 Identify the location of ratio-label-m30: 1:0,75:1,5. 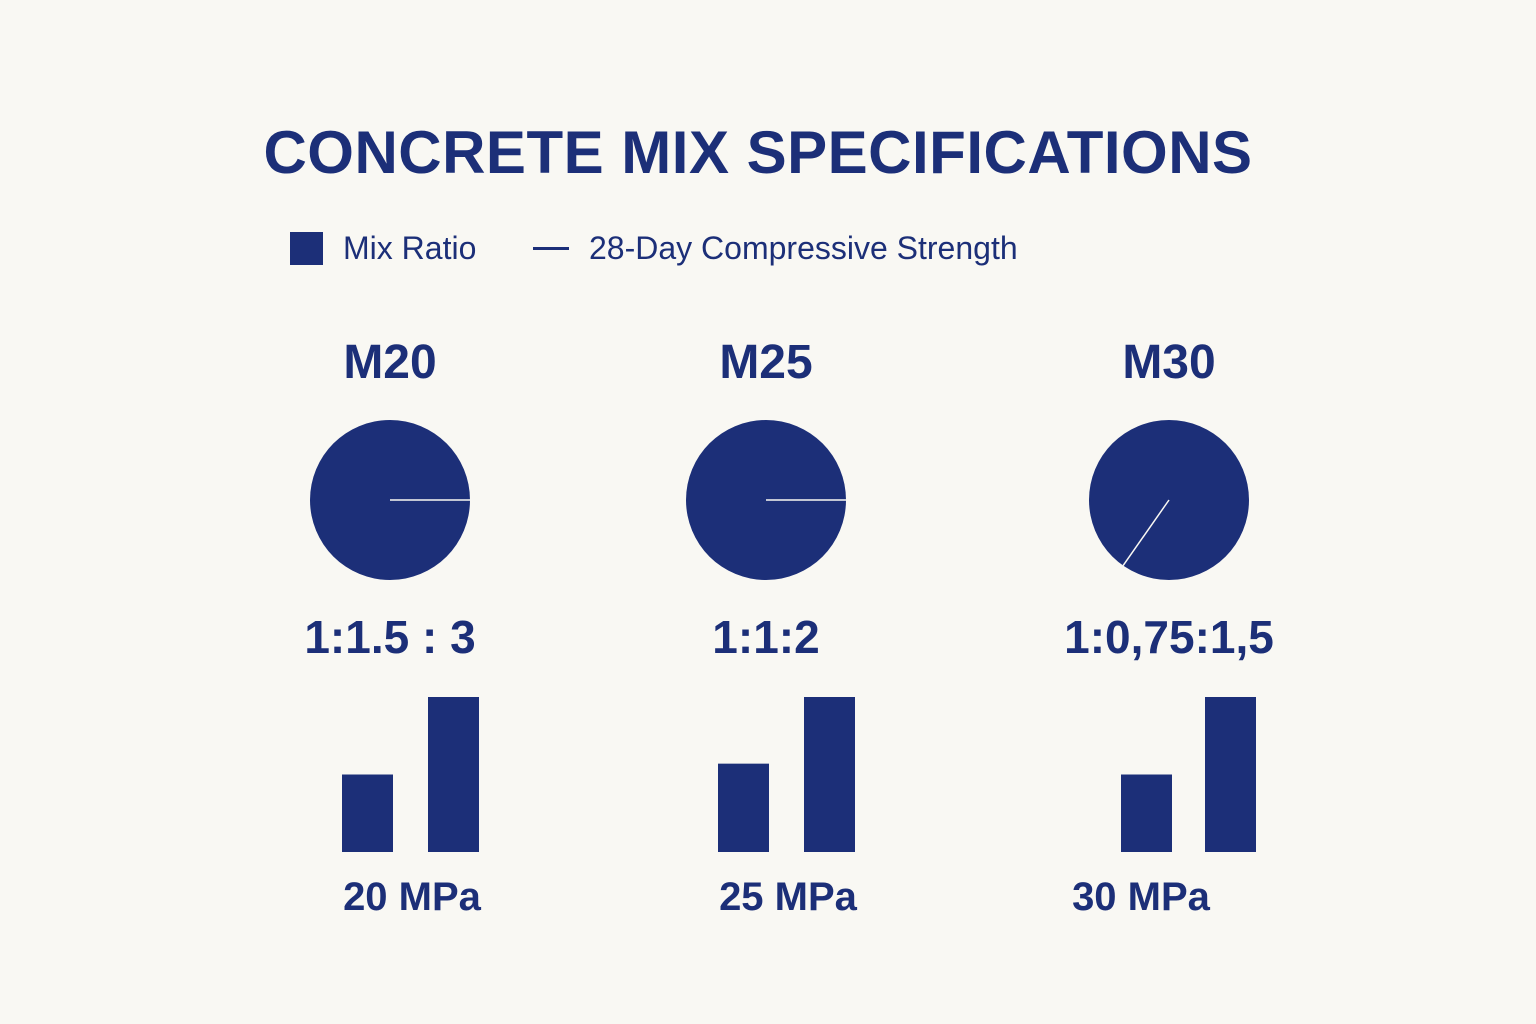
(1169, 637).